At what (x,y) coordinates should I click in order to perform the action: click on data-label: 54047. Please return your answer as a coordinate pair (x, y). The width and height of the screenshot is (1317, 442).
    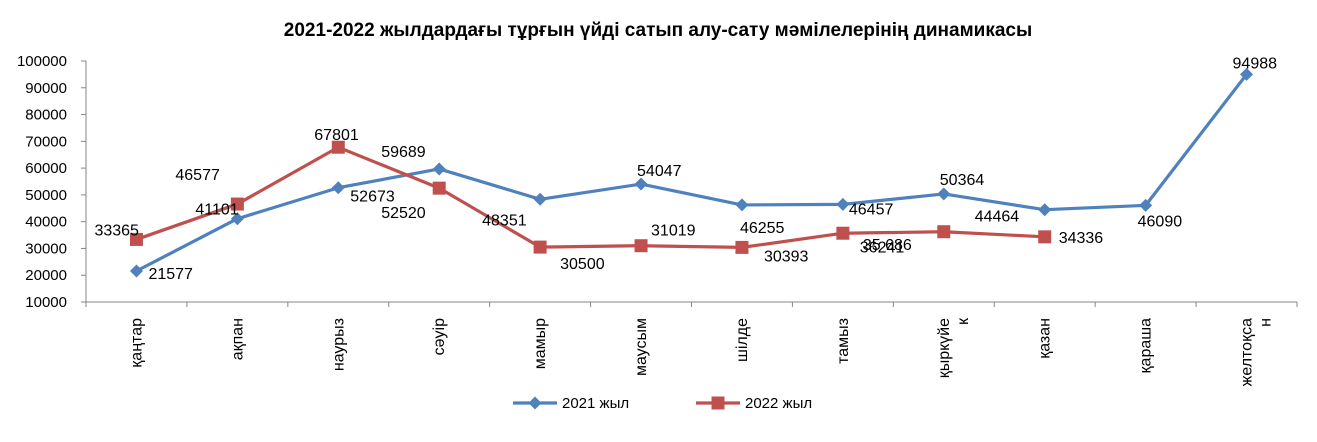
    Looking at the image, I should click on (659, 171).